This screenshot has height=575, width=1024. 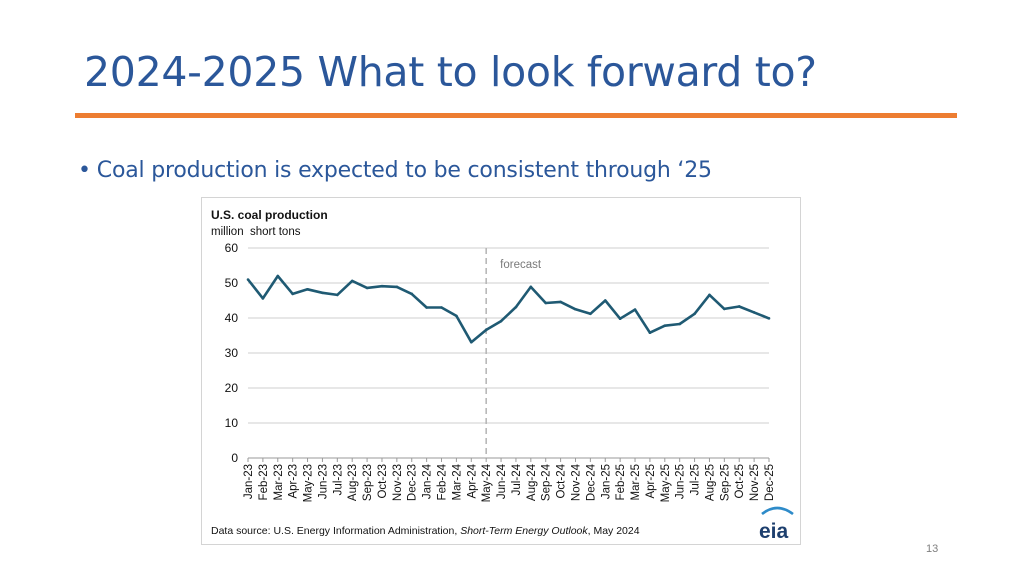 What do you see at coordinates (770, 482) in the screenshot?
I see `x-tick-label: Dec-25` at bounding box center [770, 482].